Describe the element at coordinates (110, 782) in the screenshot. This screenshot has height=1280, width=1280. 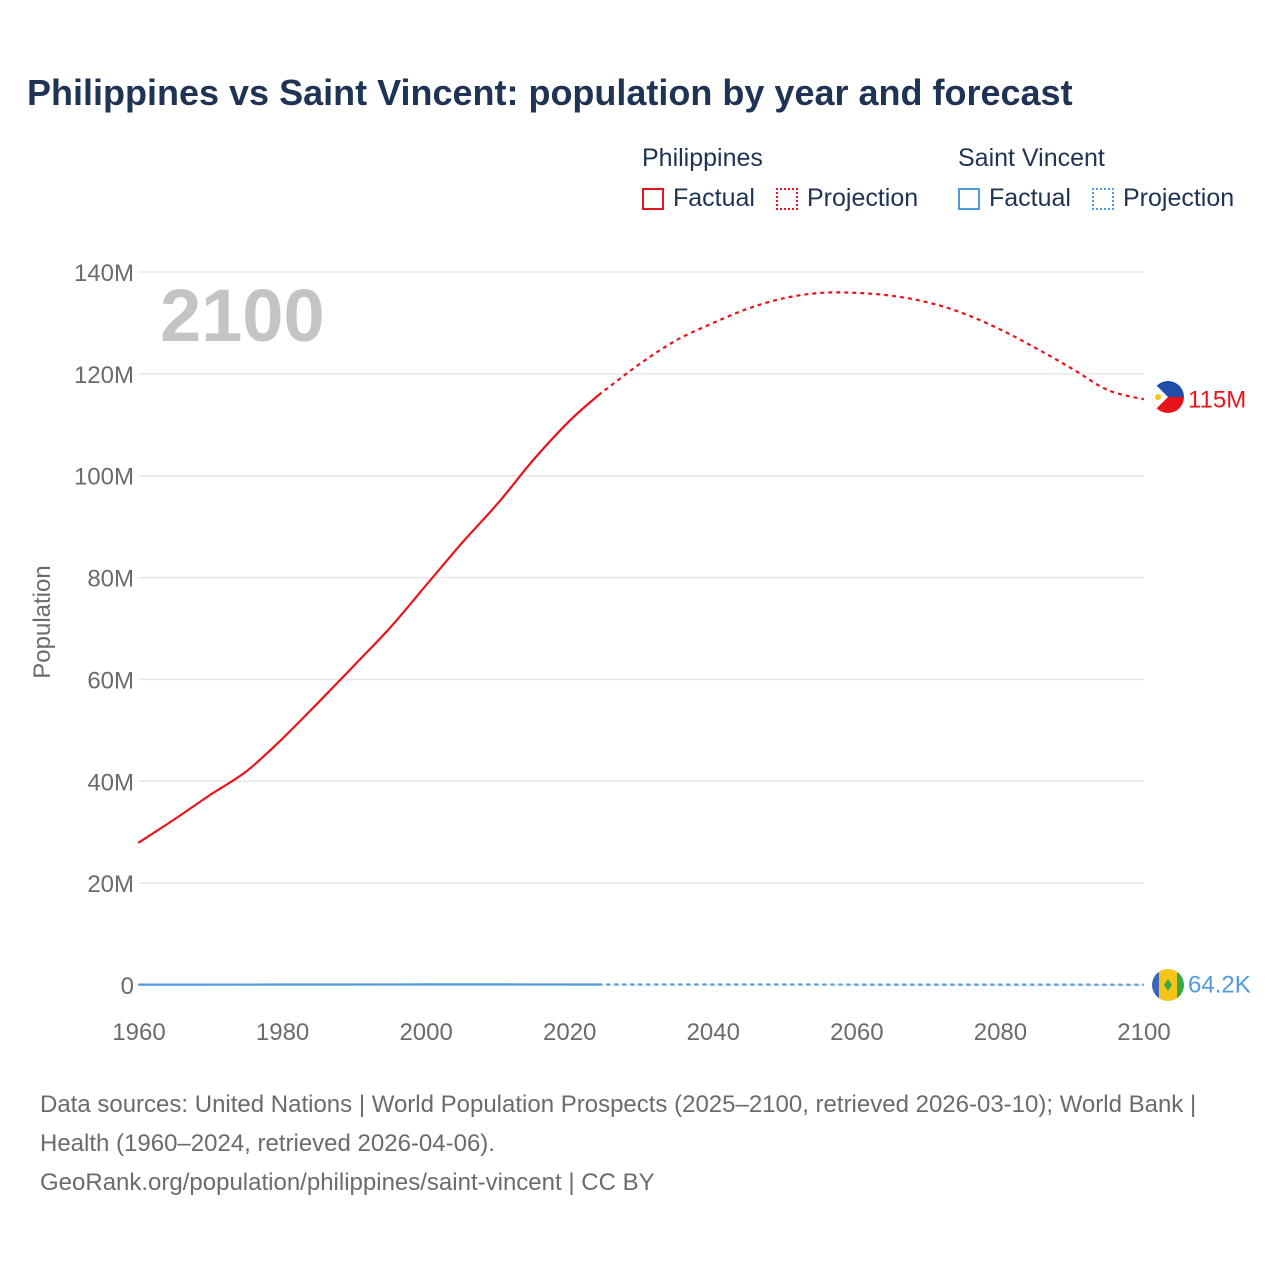
I see `y-tick-label: 40M` at that location.